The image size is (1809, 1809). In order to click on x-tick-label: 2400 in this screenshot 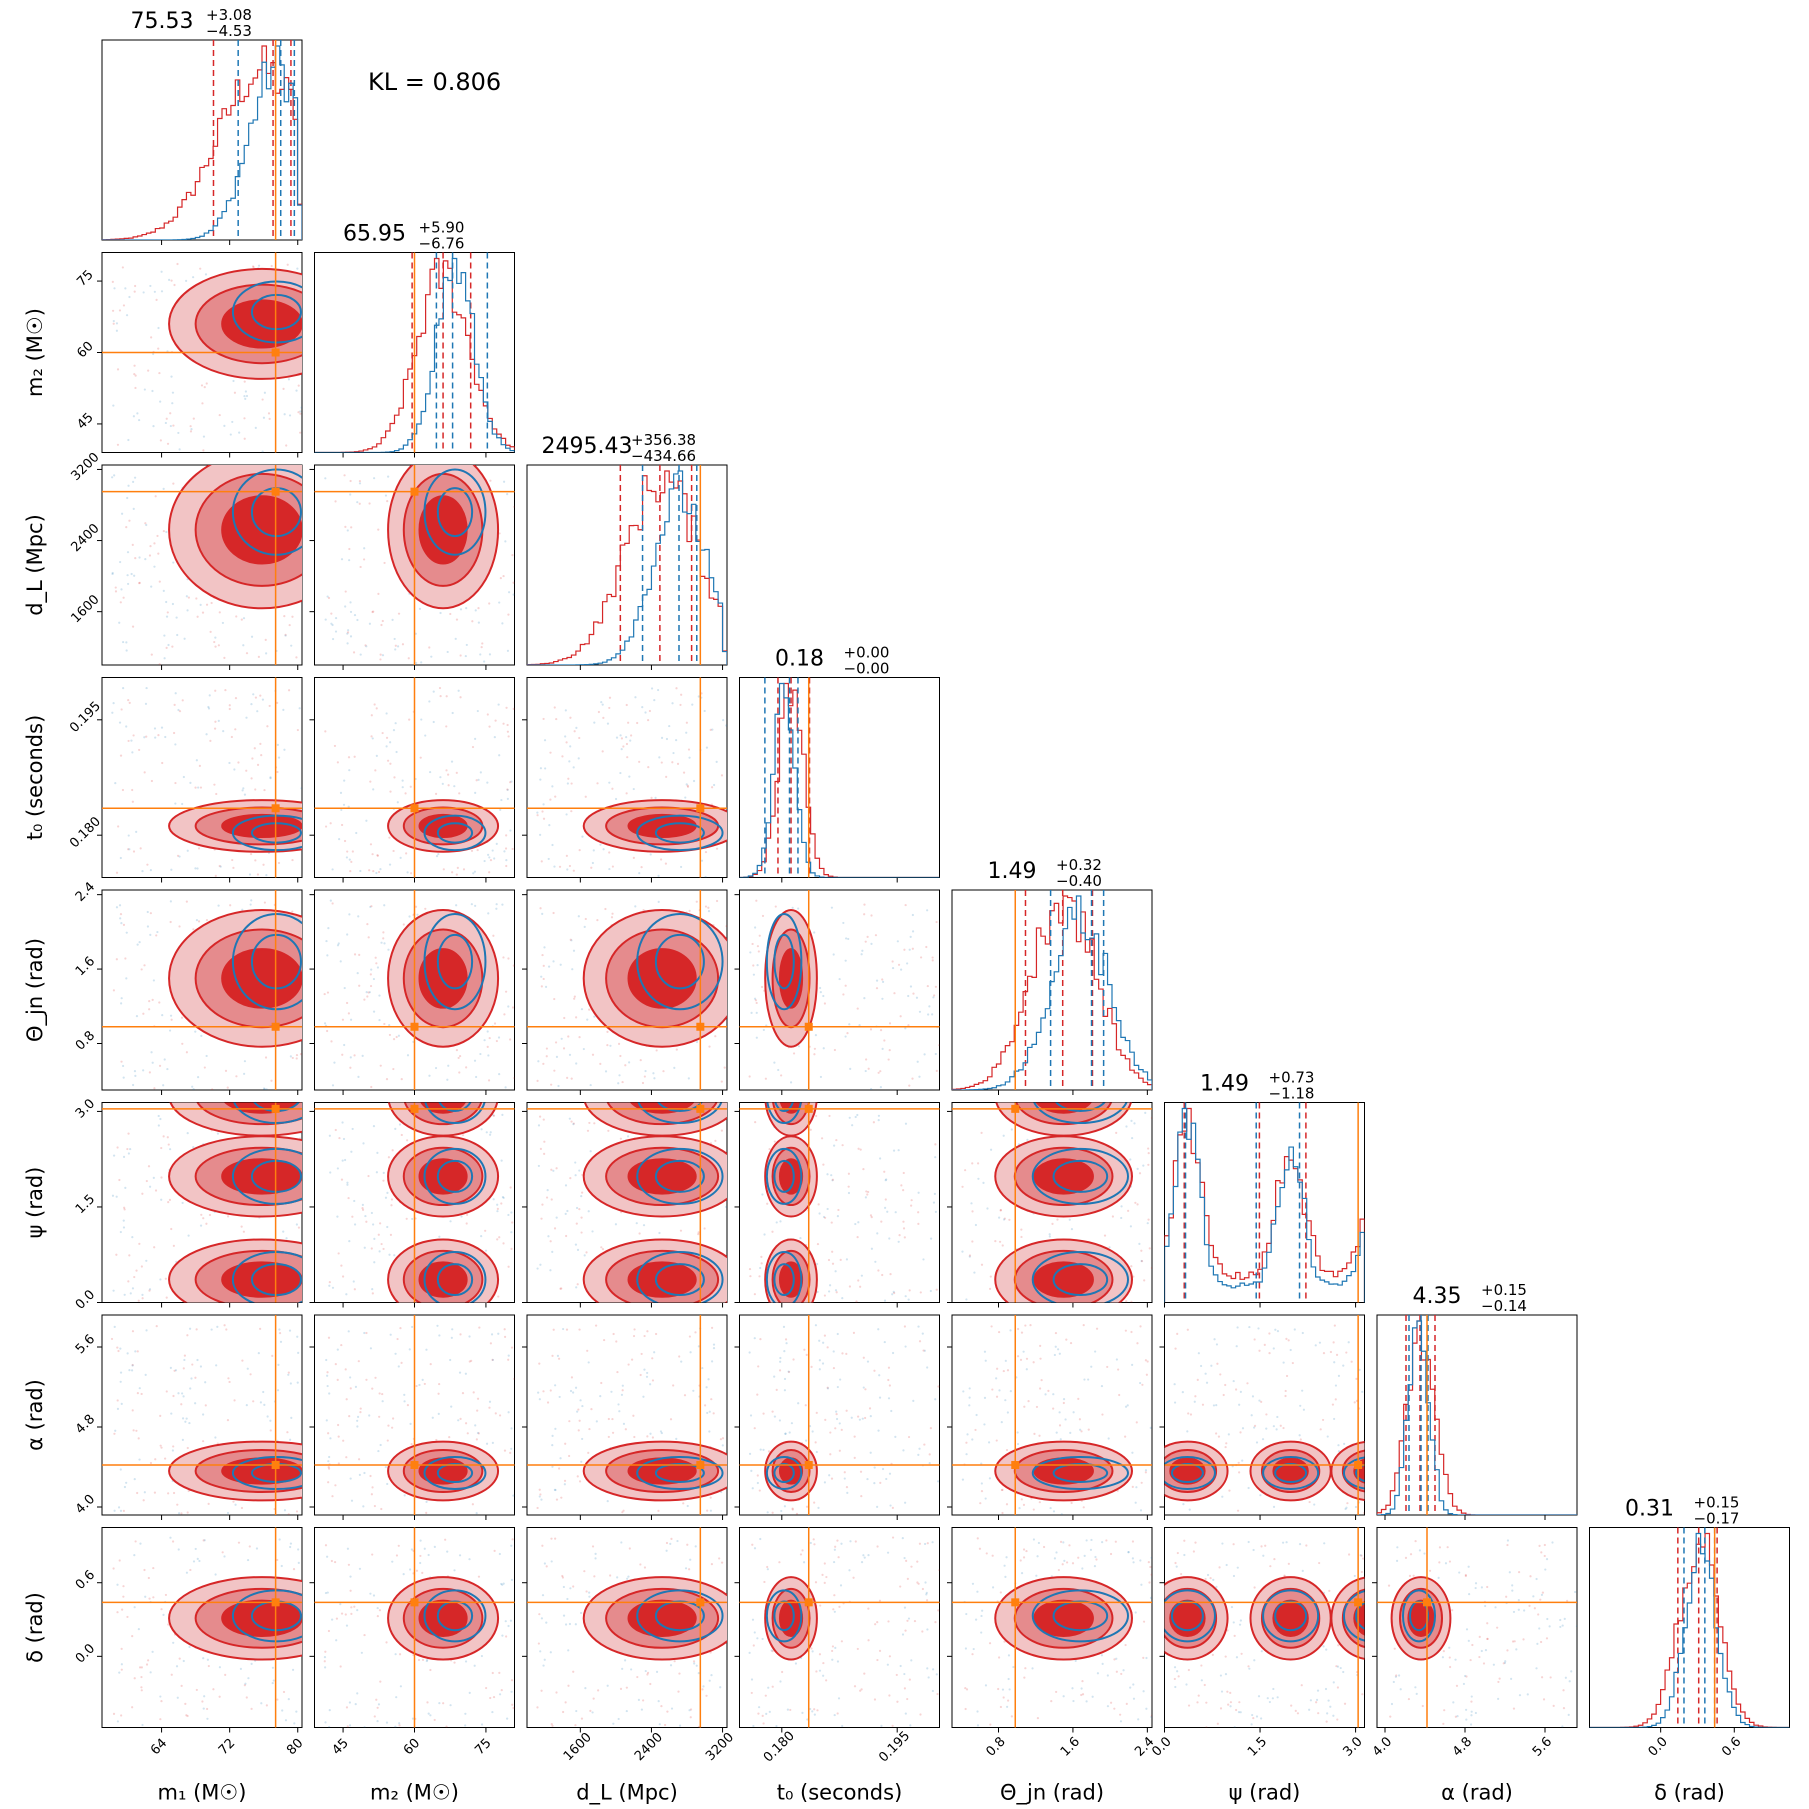, I will do `click(649, 1747)`.